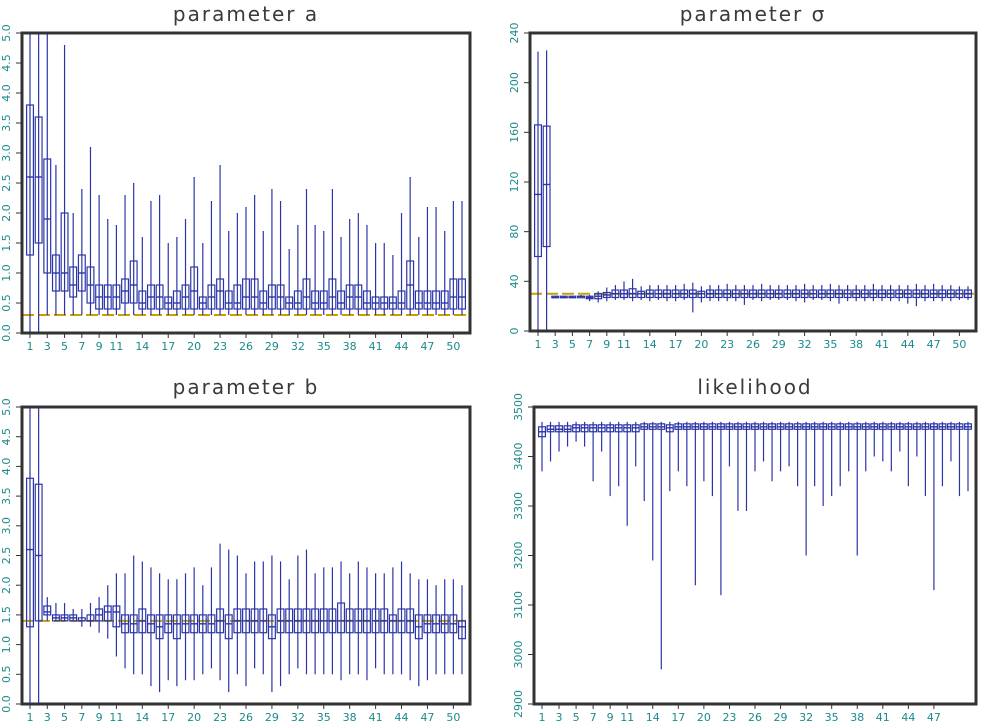 The image size is (987, 726). Describe the element at coordinates (453, 346) in the screenshot. I see `x-tick-label: 50` at that location.